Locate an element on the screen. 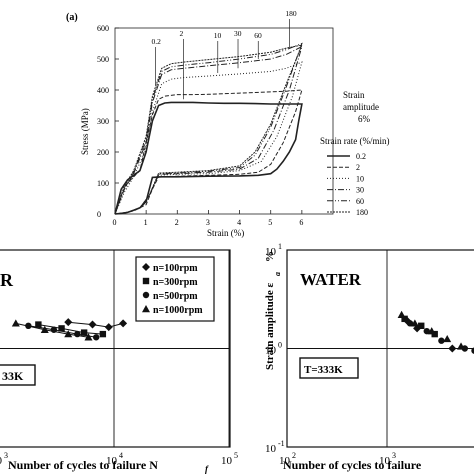  strain-rate-legend-title: Strain rate (%/min) is located at coordinates (354, 141).